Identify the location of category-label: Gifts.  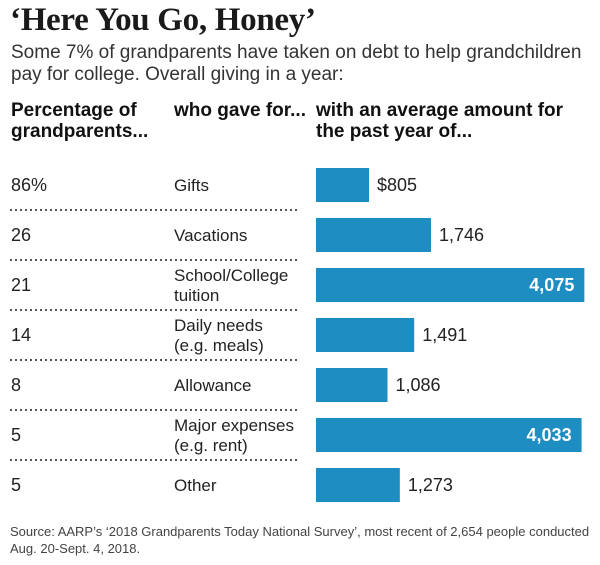
(191, 185).